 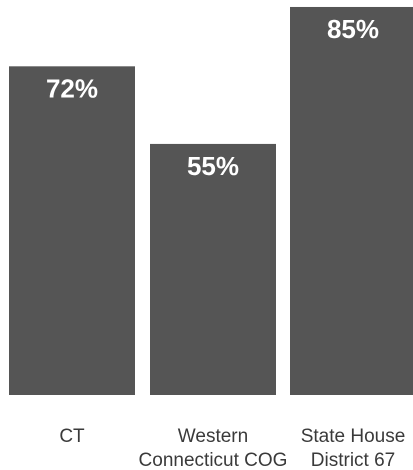 What do you see at coordinates (213, 436) in the screenshot?
I see `category-label-2-line-1: Western` at bounding box center [213, 436].